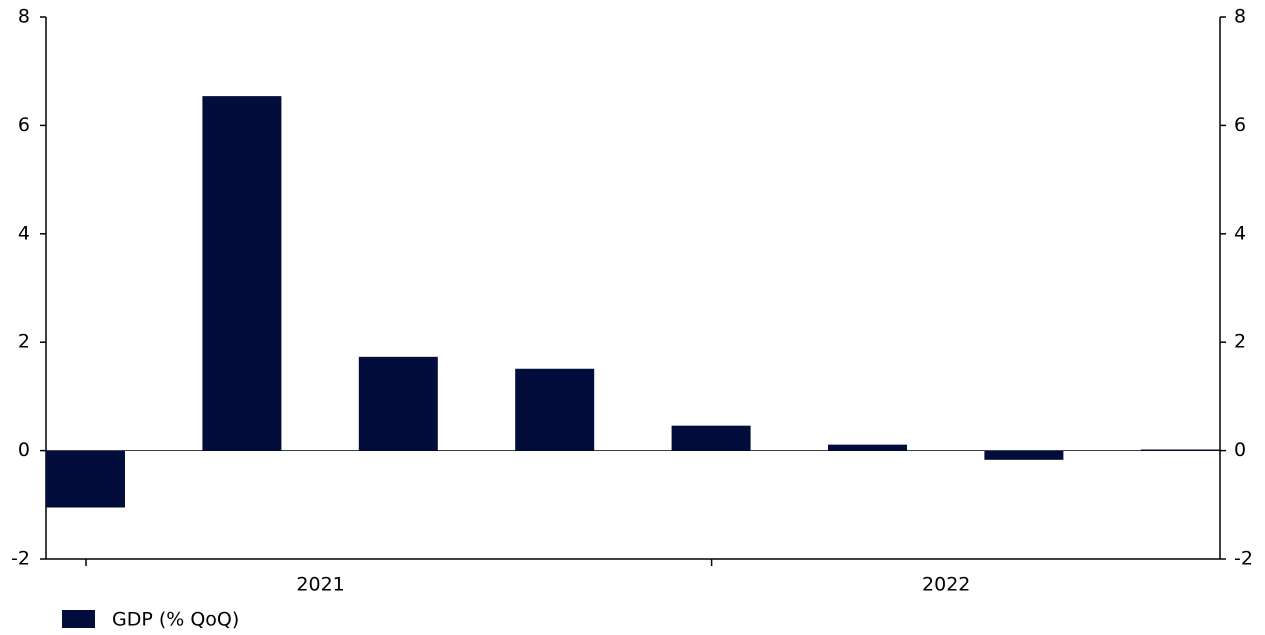  What do you see at coordinates (24, 450) in the screenshot?
I see `y-tick-label: 0` at bounding box center [24, 450].